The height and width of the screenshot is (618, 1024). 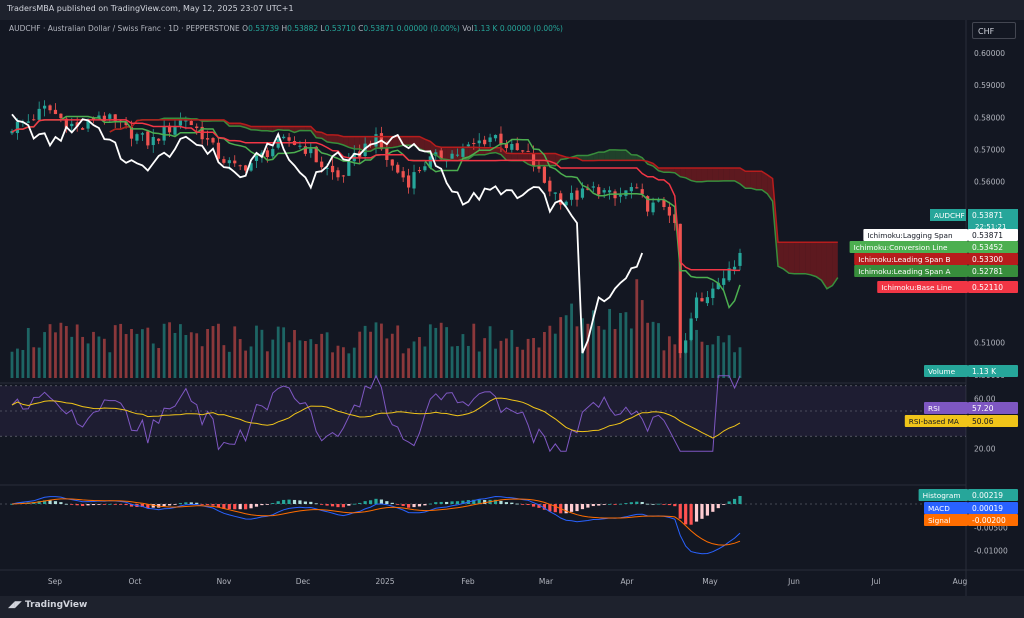 I want to click on lagging-span-value: 0.53871, so click(x=987, y=235).